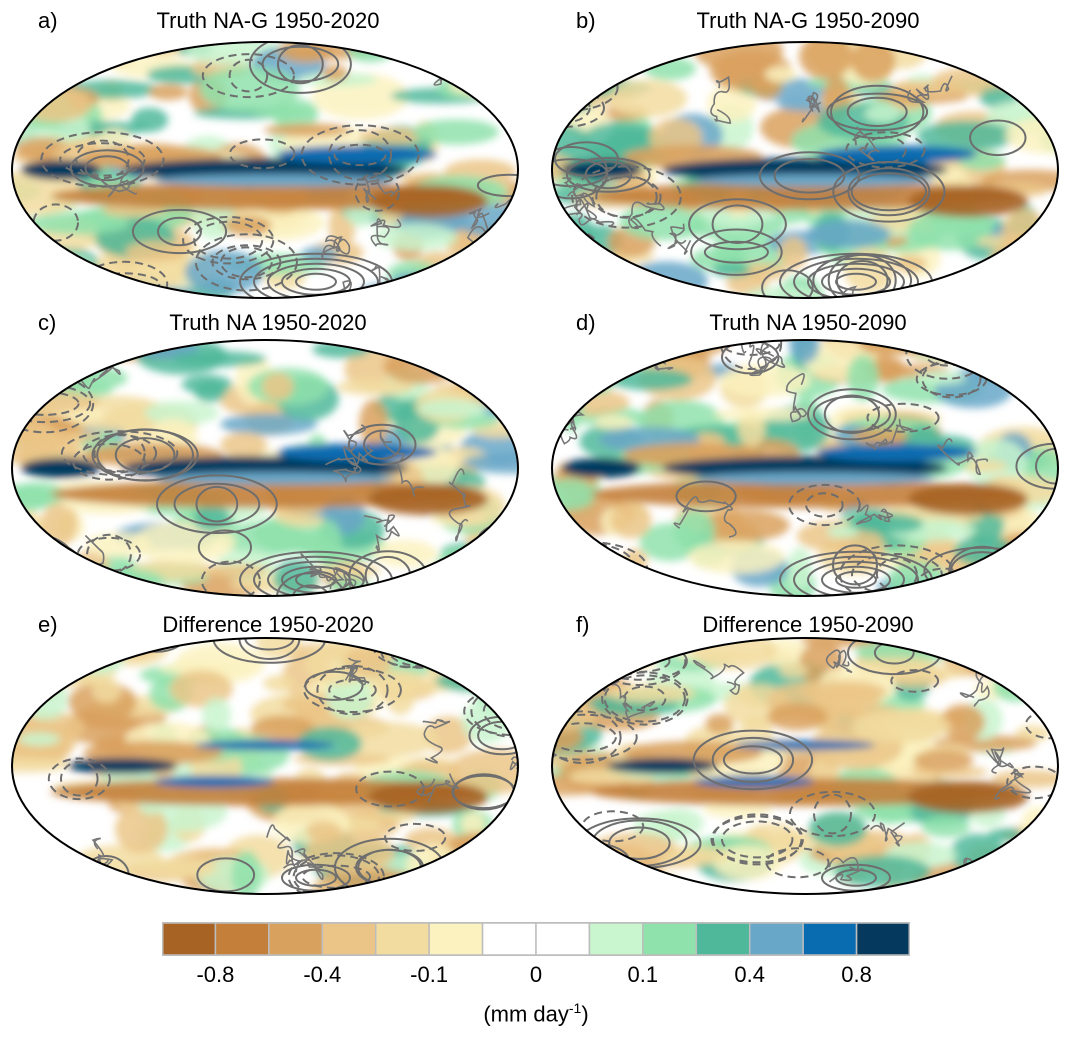 The height and width of the screenshot is (1042, 1072). I want to click on panel-title: Difference 1950-2090, so click(808, 624).